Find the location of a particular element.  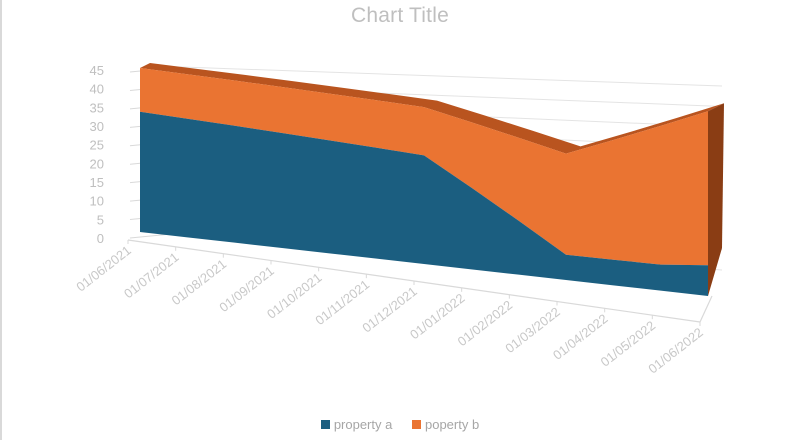

legend-label: poperty b is located at coordinates (452, 424).